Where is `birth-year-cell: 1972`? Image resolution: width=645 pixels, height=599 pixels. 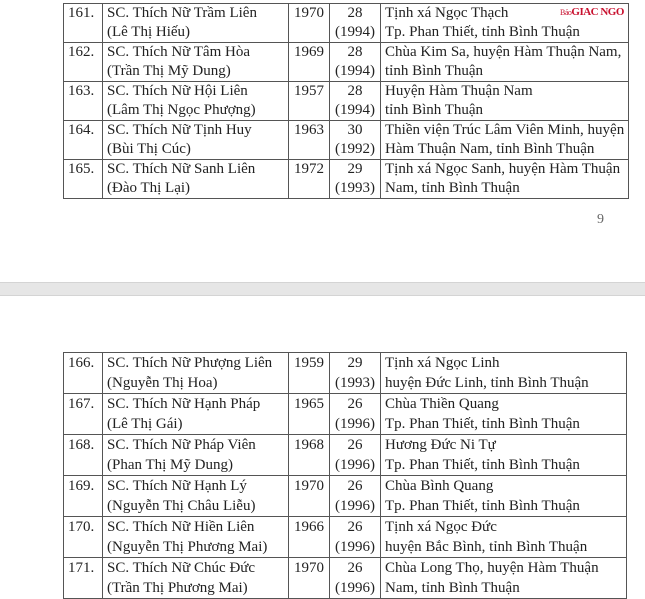 birth-year-cell: 1972 is located at coordinates (309, 179).